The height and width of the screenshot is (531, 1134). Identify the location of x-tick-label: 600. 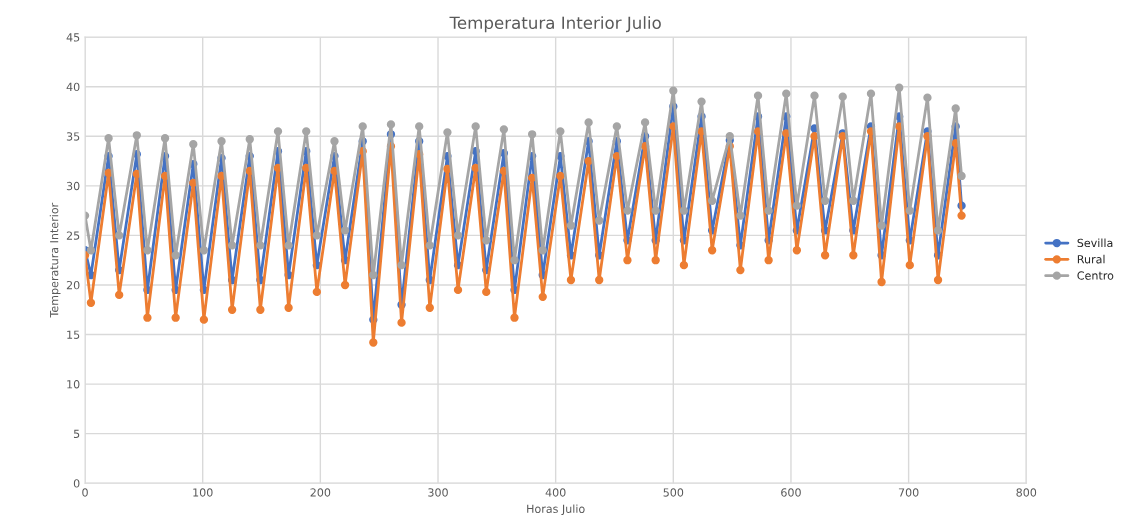
(791, 492).